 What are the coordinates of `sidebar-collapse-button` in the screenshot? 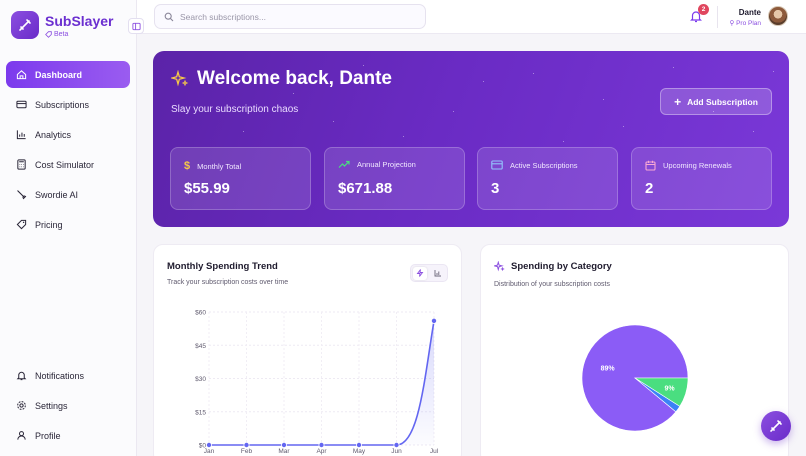 It's located at (136, 26).